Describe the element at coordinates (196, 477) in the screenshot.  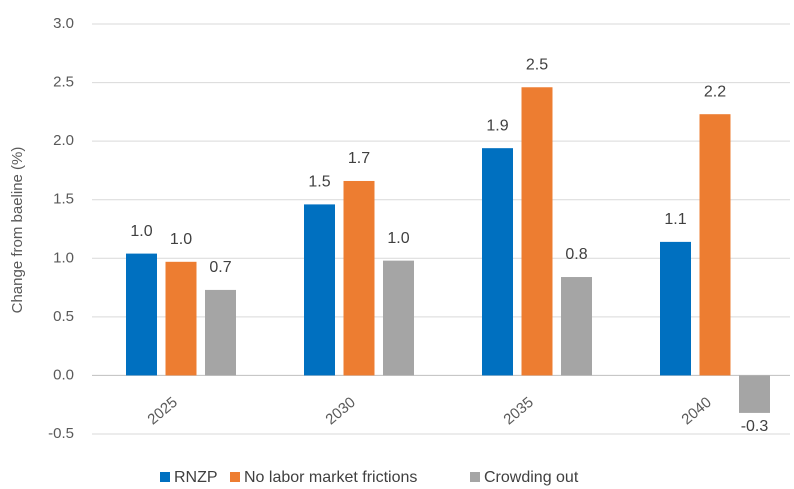
I see `legend-label: RNZP` at that location.